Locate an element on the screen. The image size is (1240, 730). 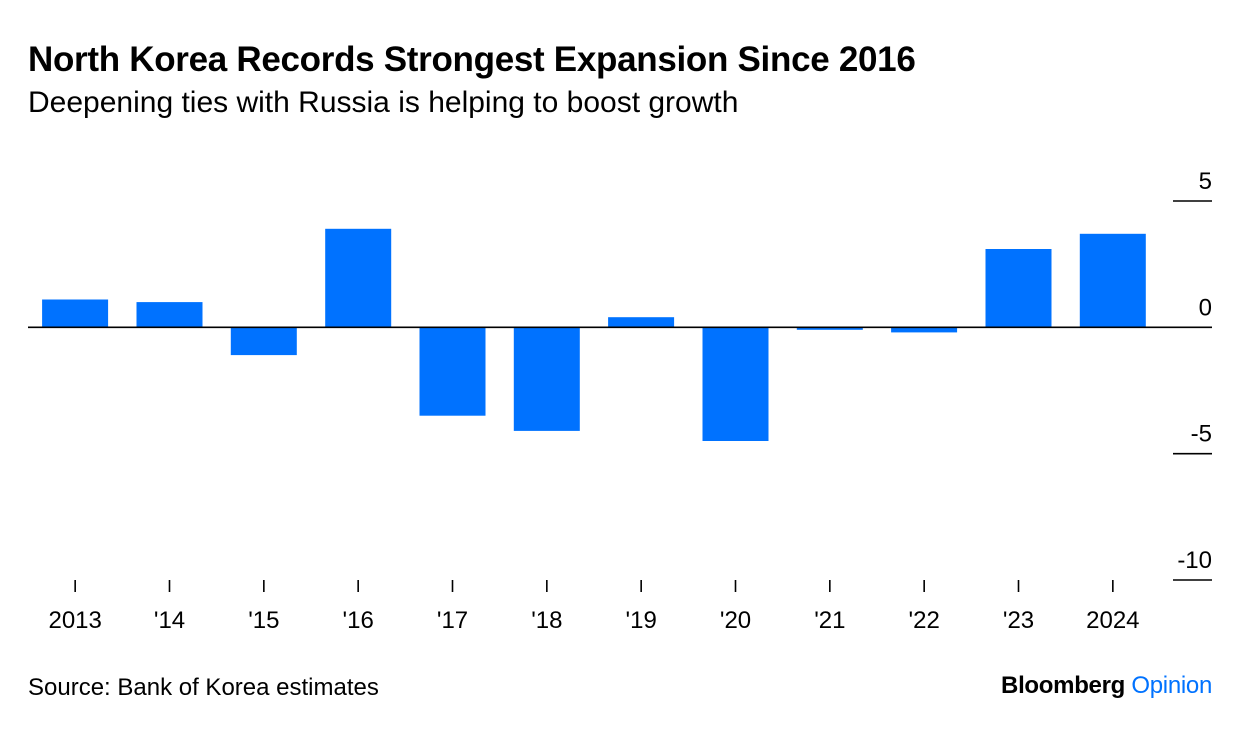
x-tick-label: '18 is located at coordinates (546, 620).